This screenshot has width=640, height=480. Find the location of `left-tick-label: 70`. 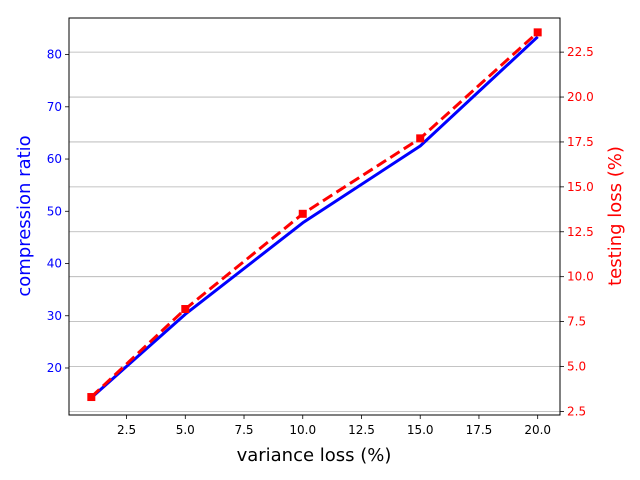

left-tick-label: 70 is located at coordinates (54, 107).